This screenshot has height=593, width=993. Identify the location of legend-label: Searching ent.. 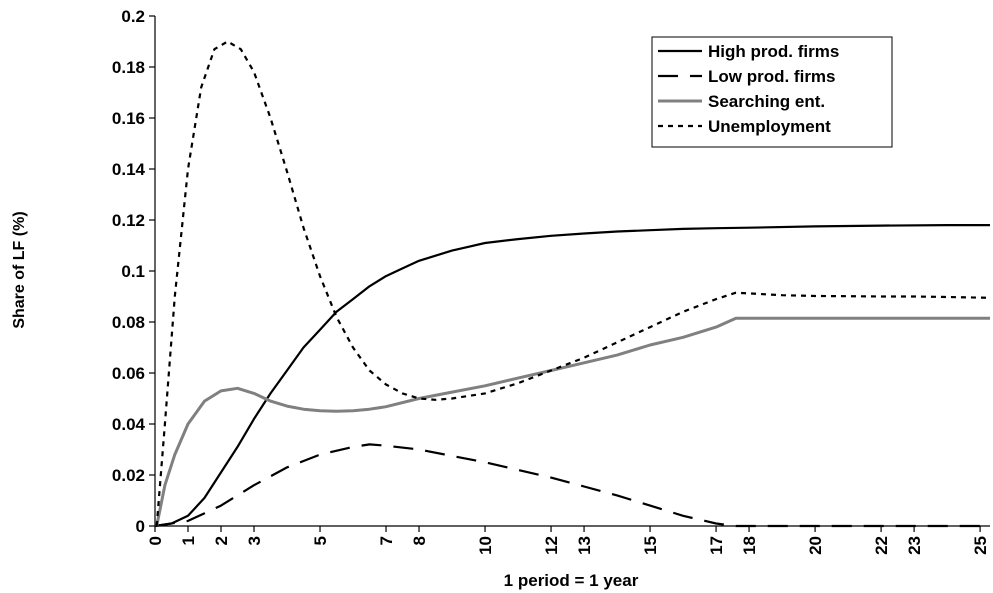
(766, 101).